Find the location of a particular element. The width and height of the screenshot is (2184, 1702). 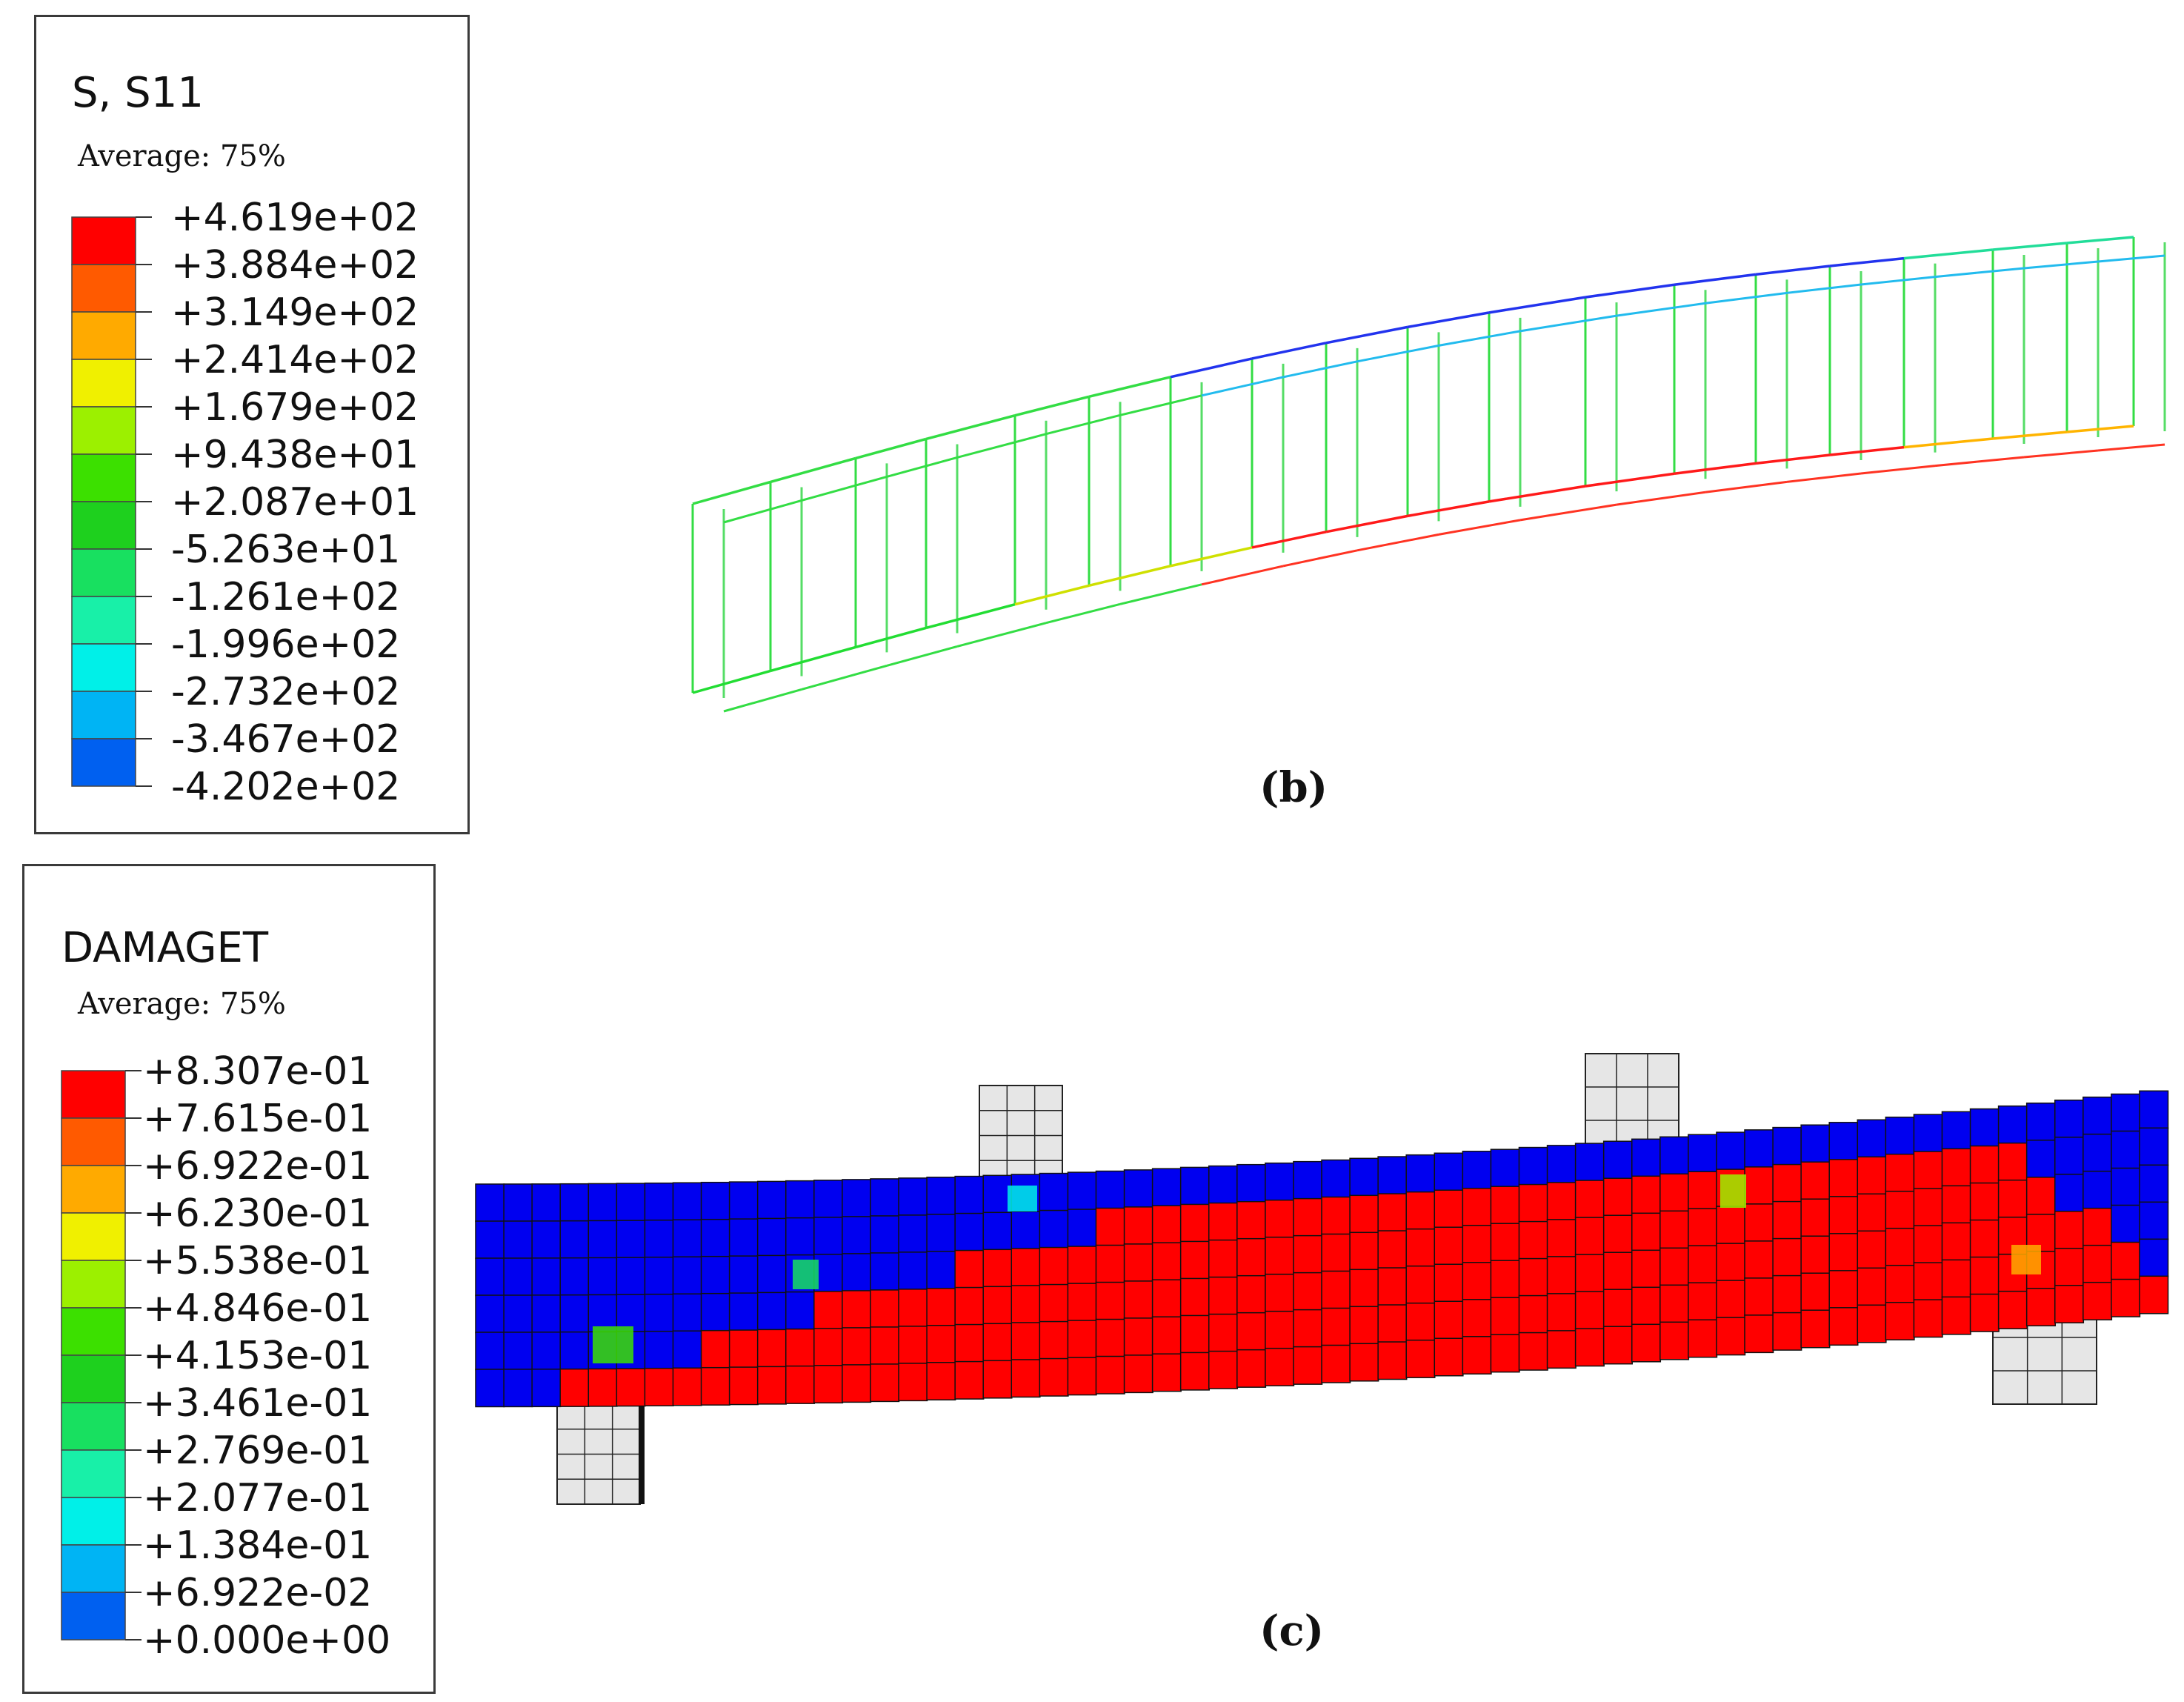

legend-level-label: +3.149e+02 is located at coordinates (295, 312).